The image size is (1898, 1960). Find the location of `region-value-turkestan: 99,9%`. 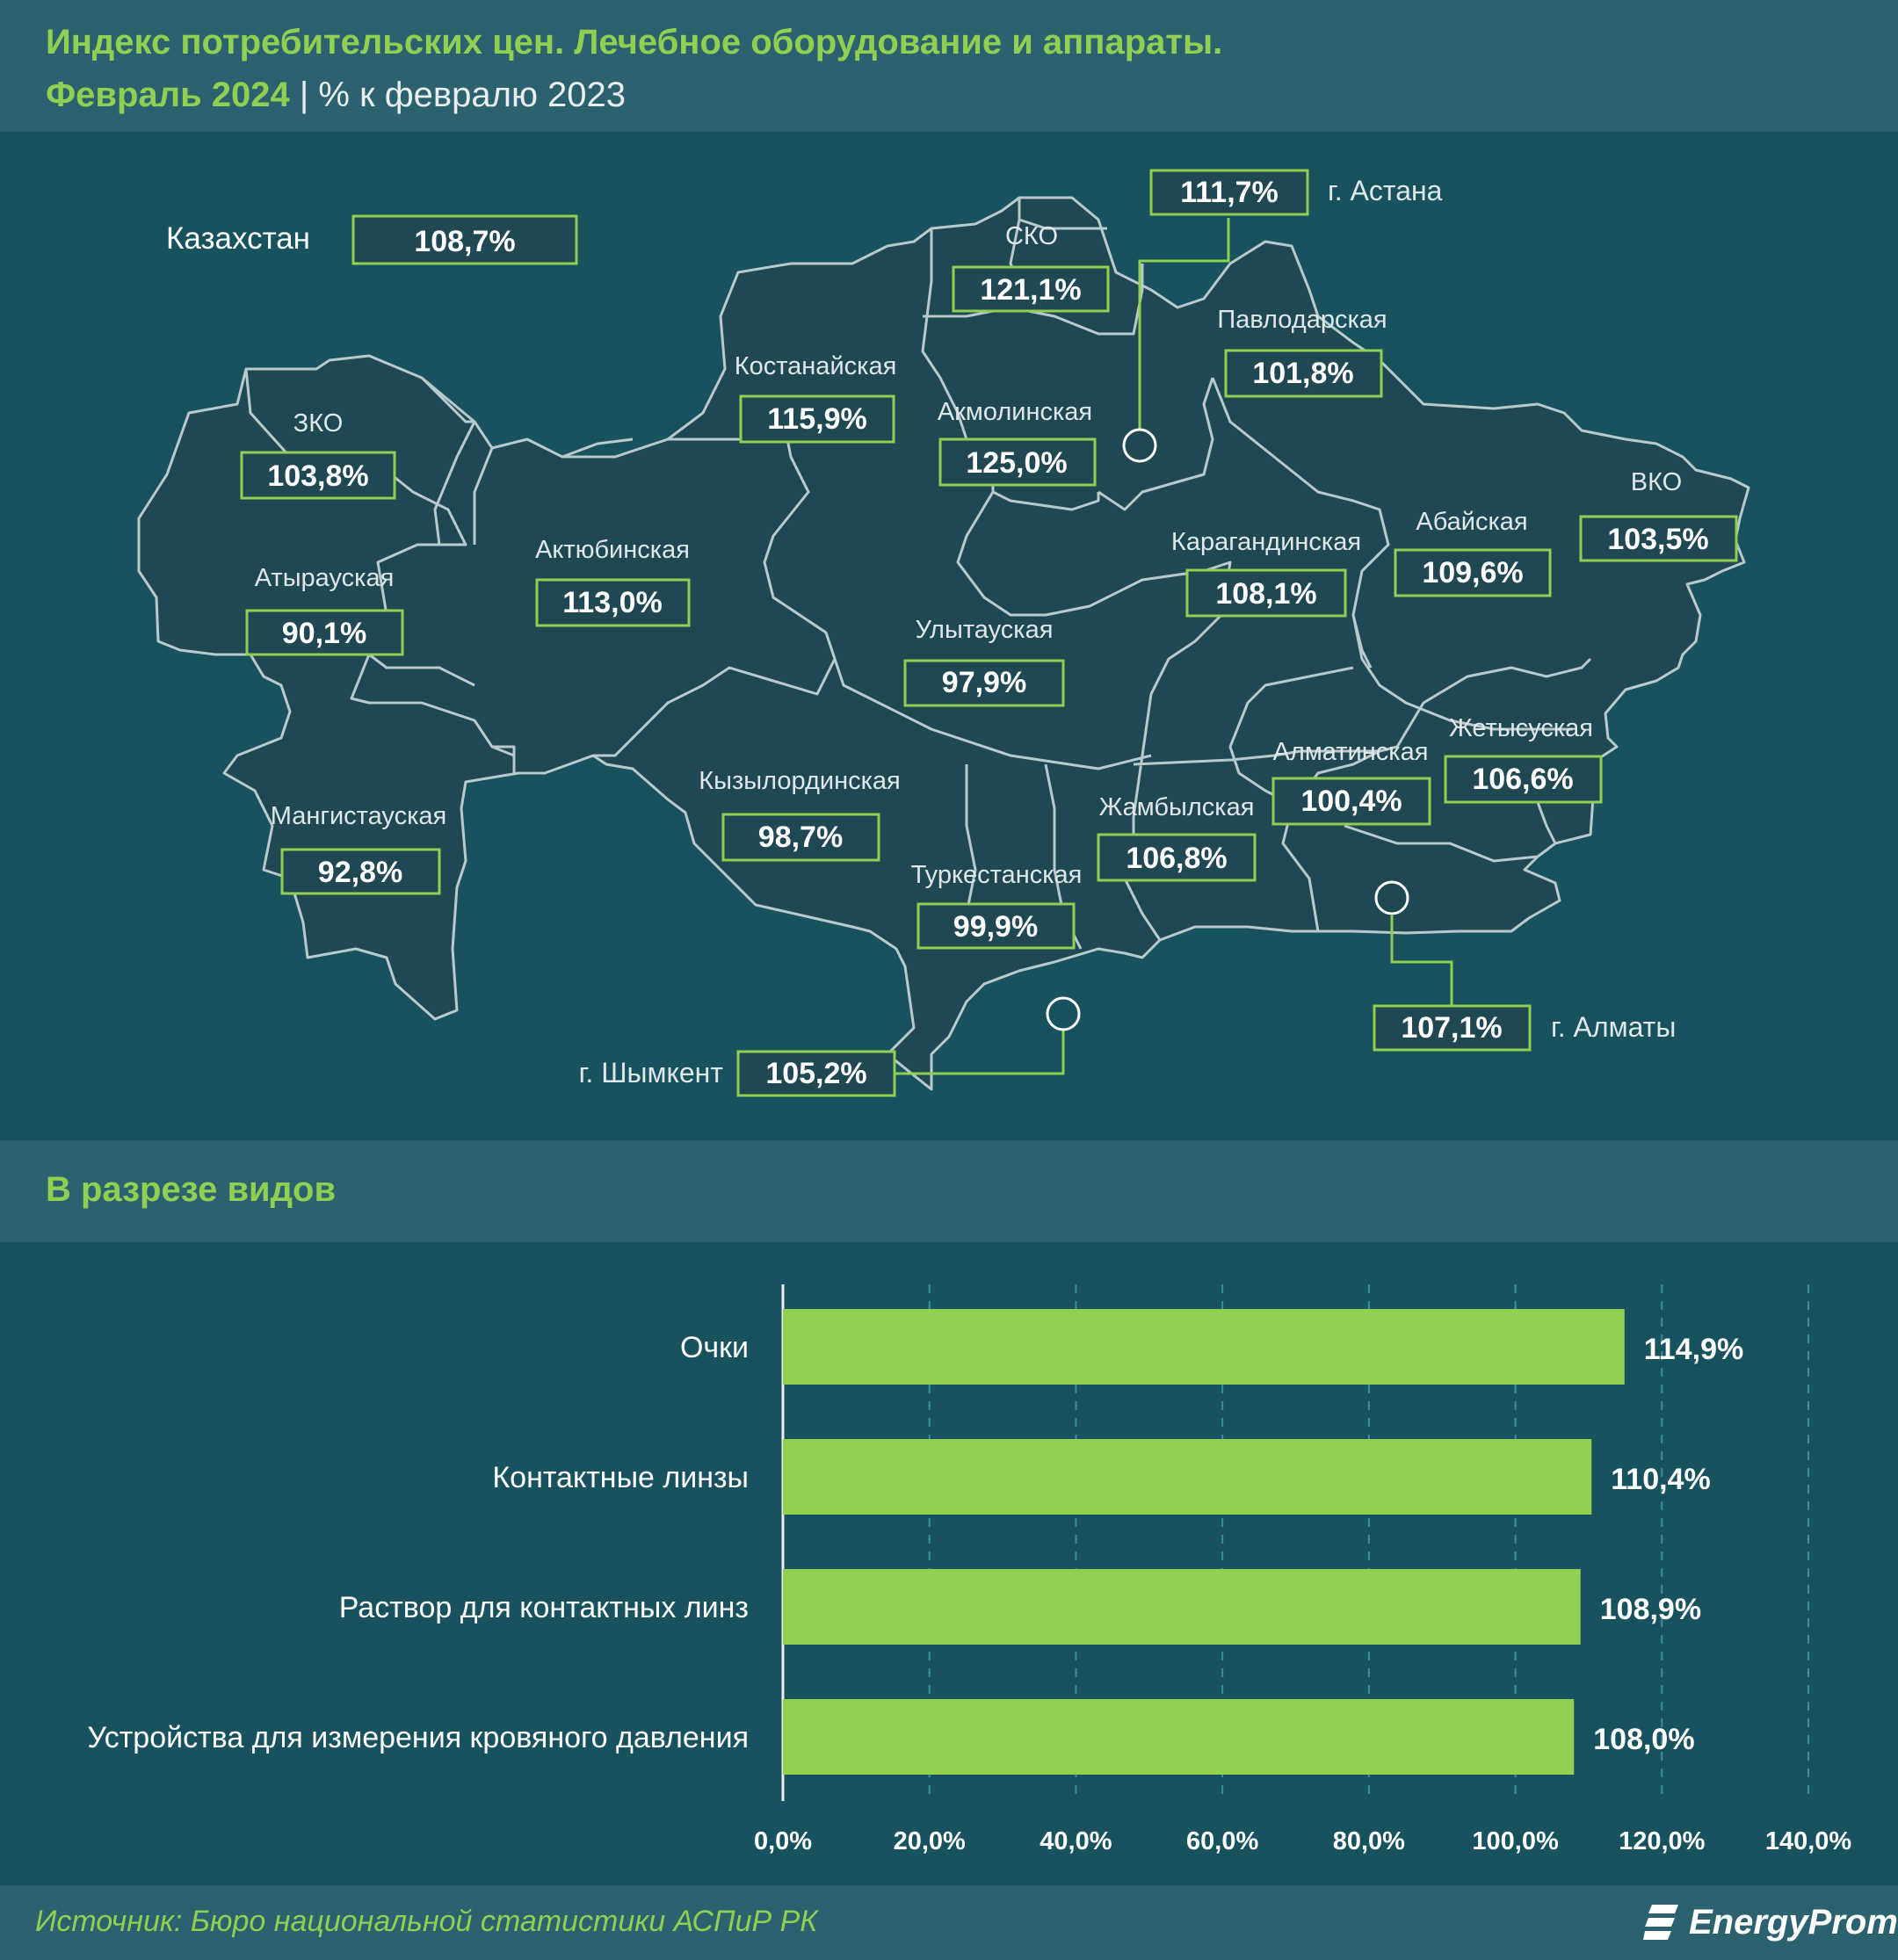

region-value-turkestan: 99,9% is located at coordinates (995, 927).